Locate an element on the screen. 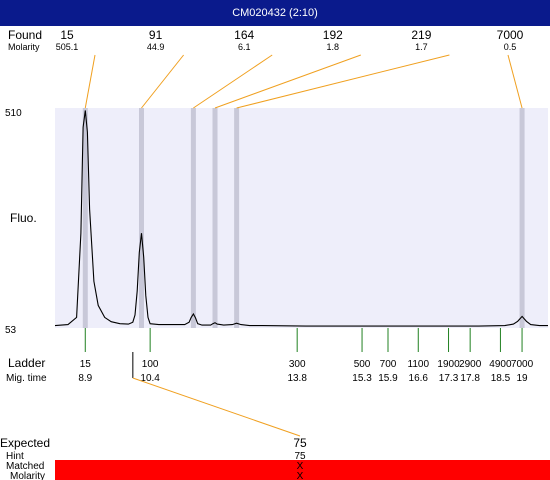 Image resolution: width=550 pixels, height=480 pixels. expected-value: 75 is located at coordinates (300, 443).